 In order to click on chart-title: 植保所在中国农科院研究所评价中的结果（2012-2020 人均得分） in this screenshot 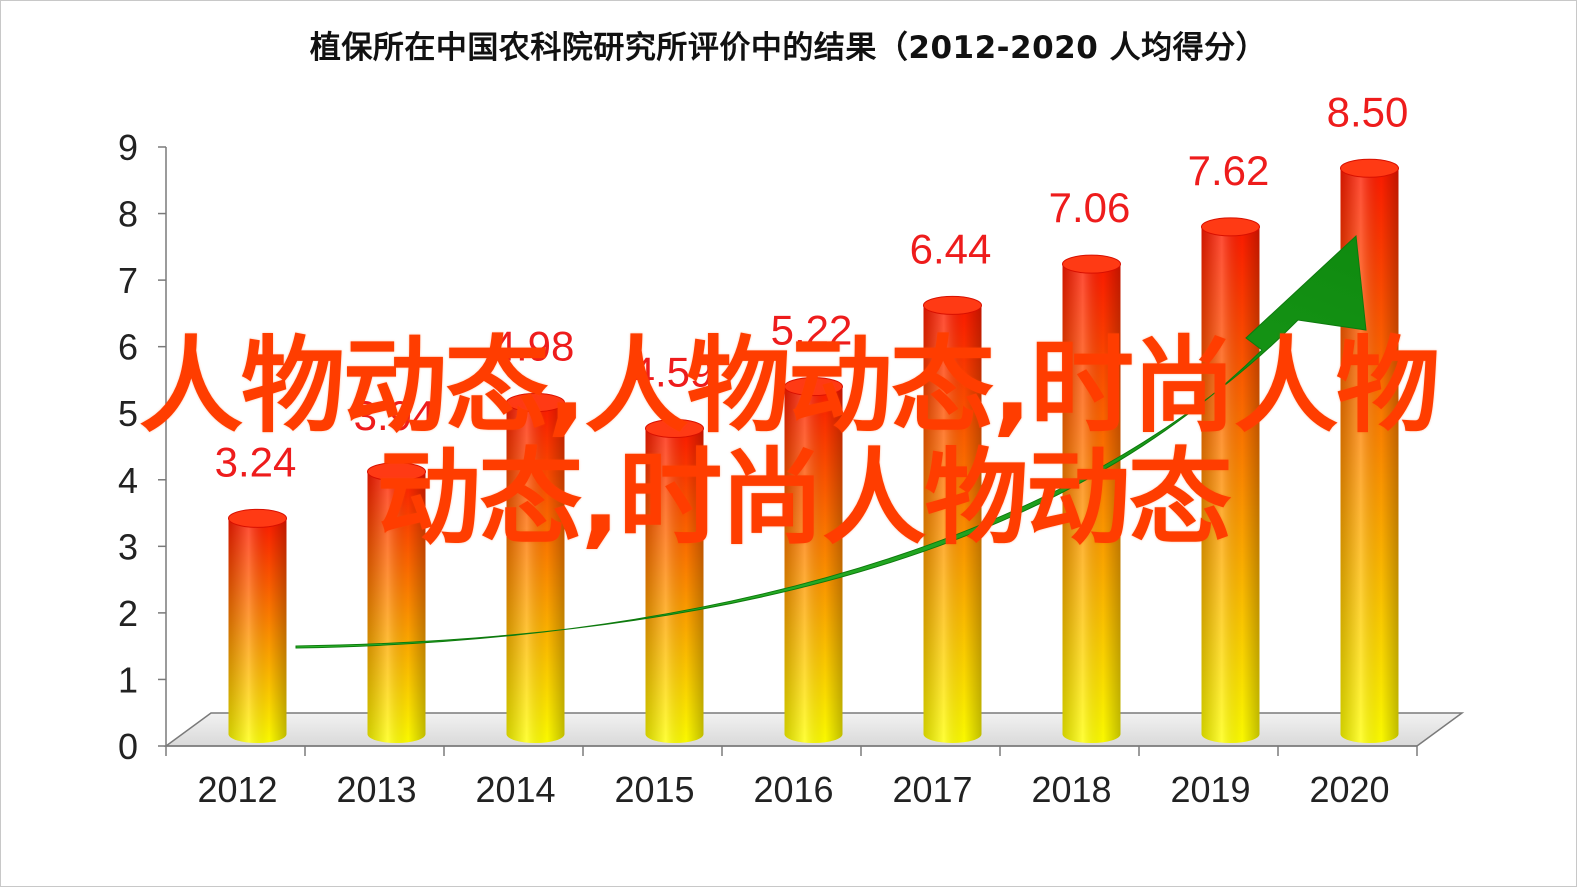, I will do `click(788, 48)`.